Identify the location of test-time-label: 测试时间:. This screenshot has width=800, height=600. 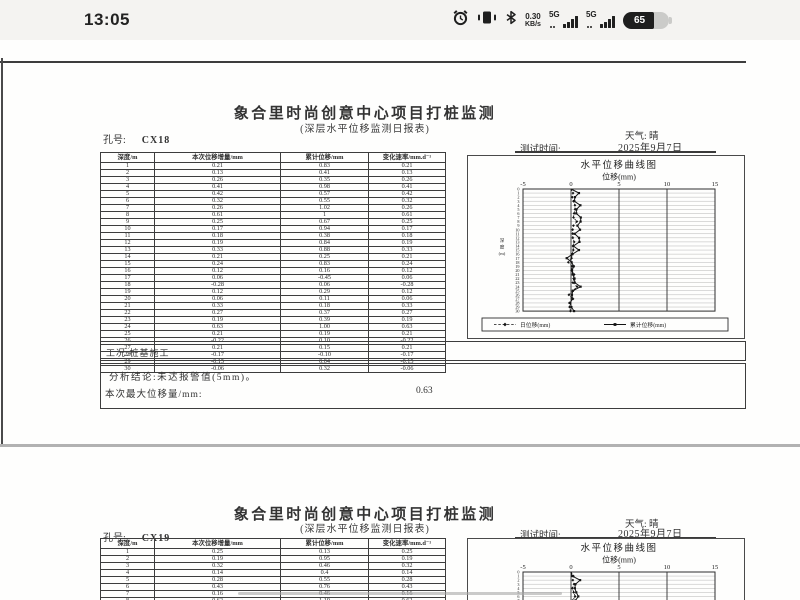
(540, 150).